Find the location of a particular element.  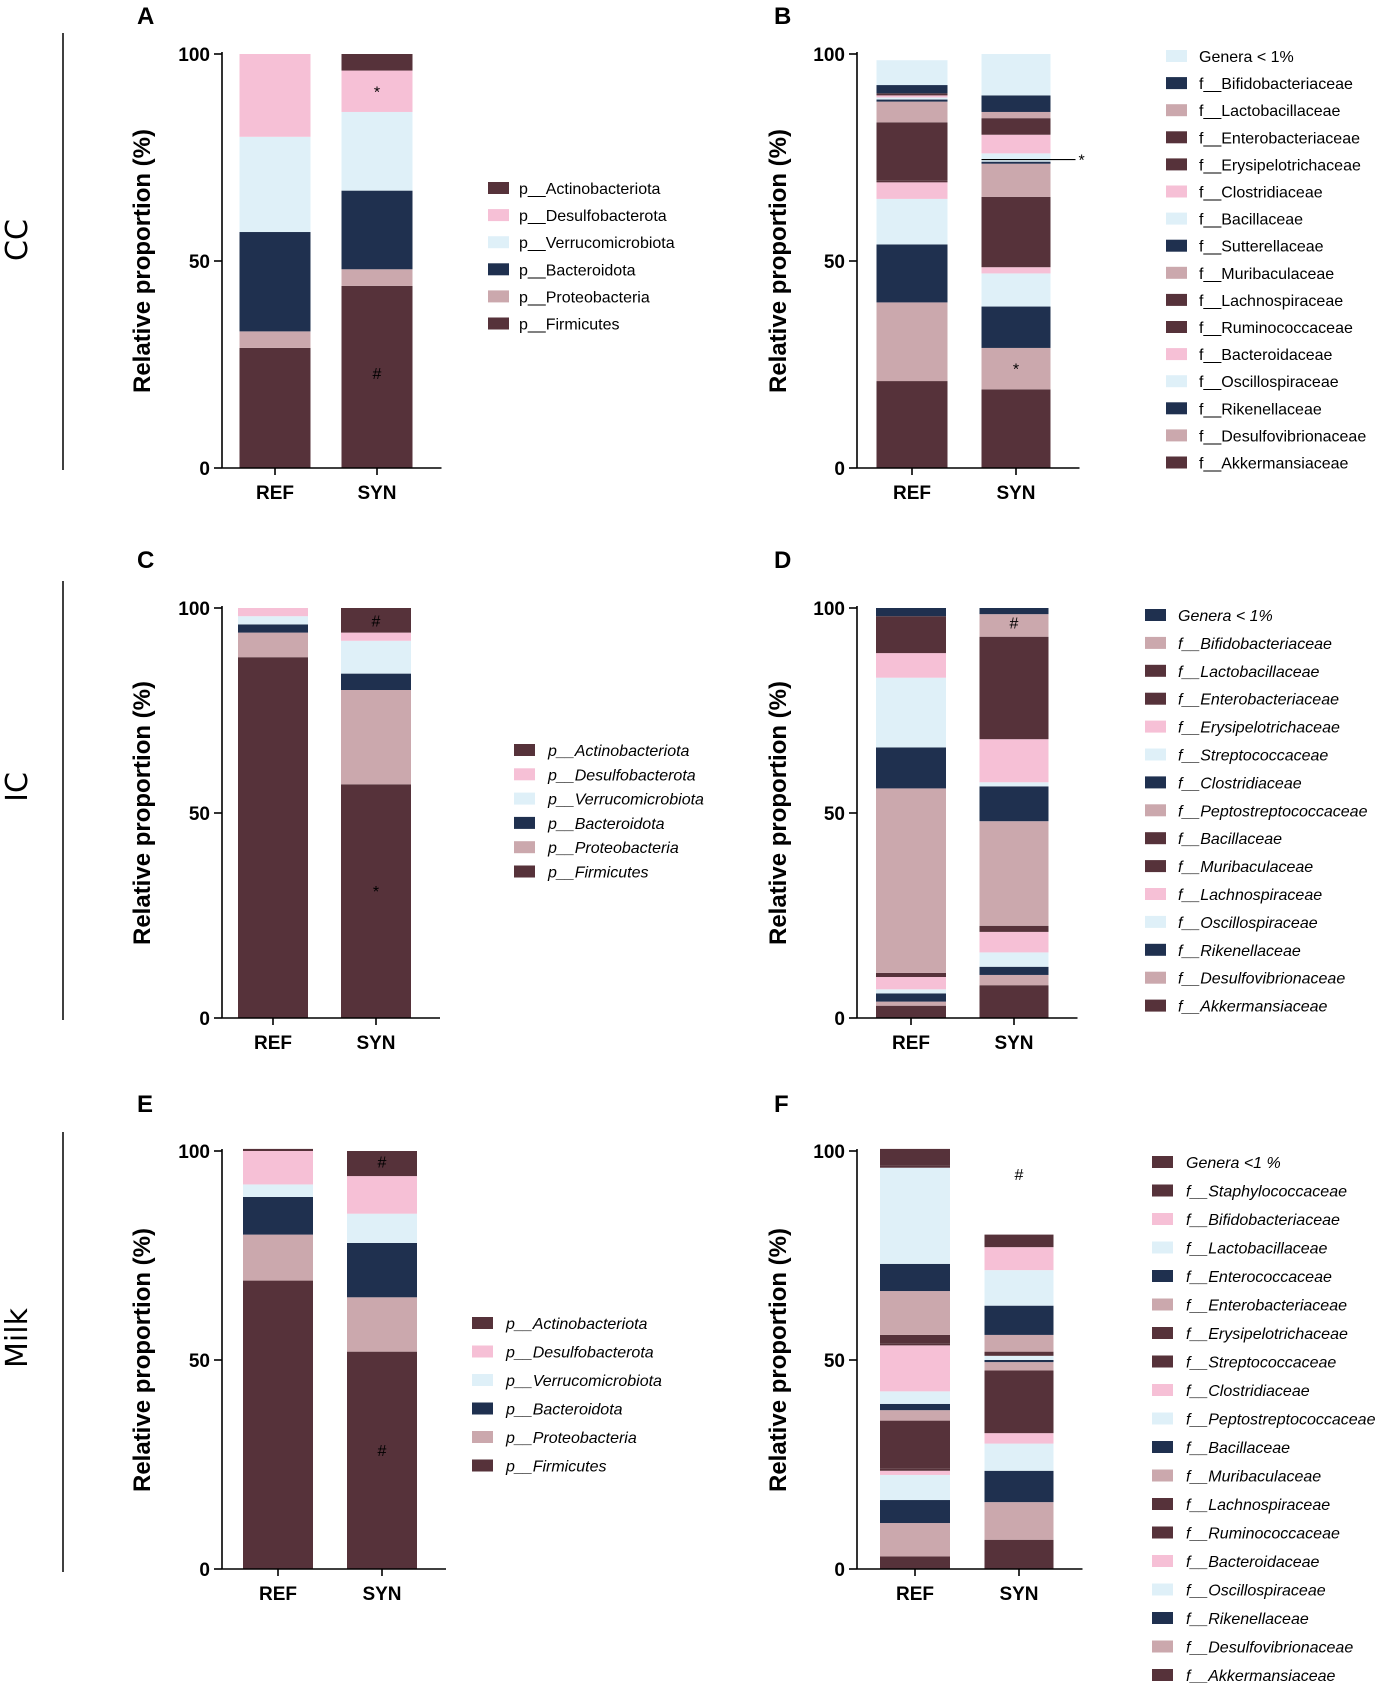

legend-label: f__Ruminococcaceae is located at coordinates (1276, 328).